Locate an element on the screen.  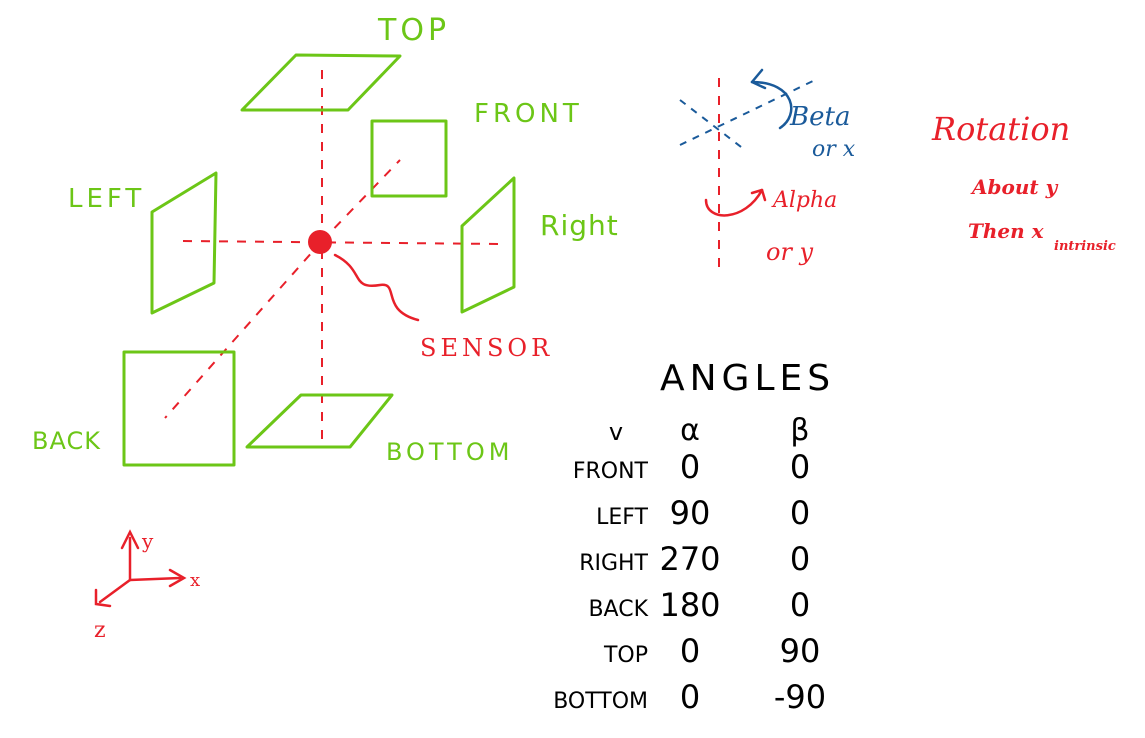
beta-axis-label: or x is located at coordinates (834, 149).